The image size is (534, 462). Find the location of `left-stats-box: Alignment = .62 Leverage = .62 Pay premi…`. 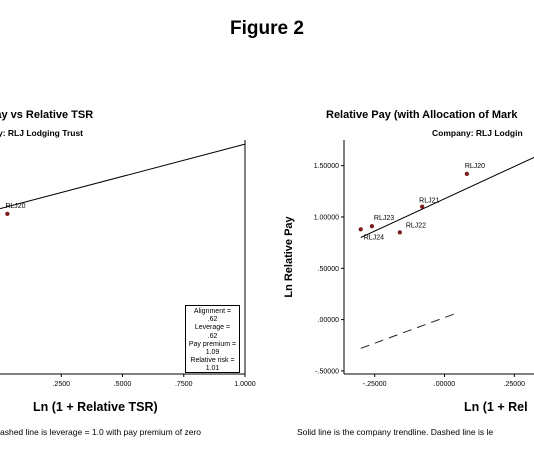

left-stats-box: Alignment = .62 Leverage = .62 Pay premi… is located at coordinates (212, 339).